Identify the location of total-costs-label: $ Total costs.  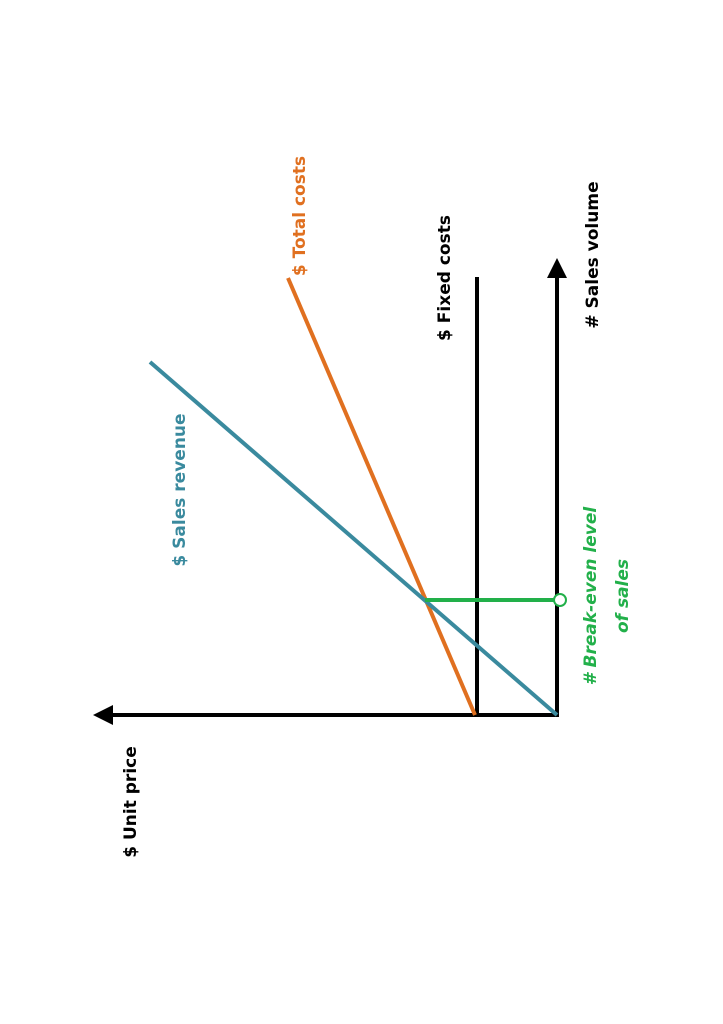
(300, 216).